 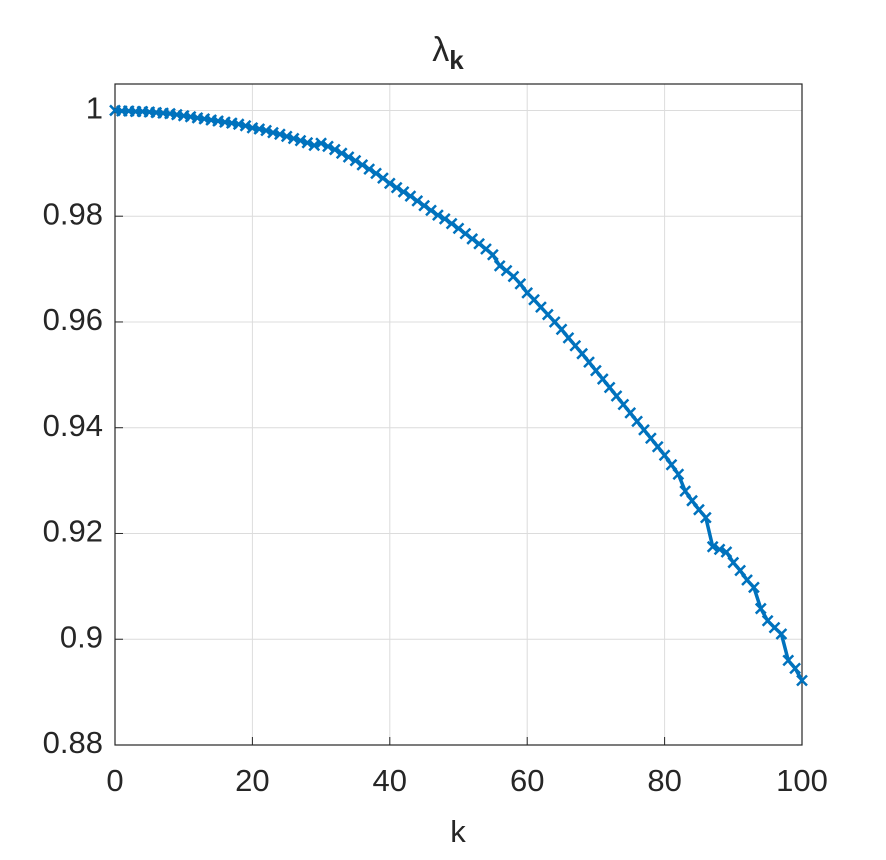 What do you see at coordinates (81, 636) in the screenshot?
I see `y-tick-label: 0.9` at bounding box center [81, 636].